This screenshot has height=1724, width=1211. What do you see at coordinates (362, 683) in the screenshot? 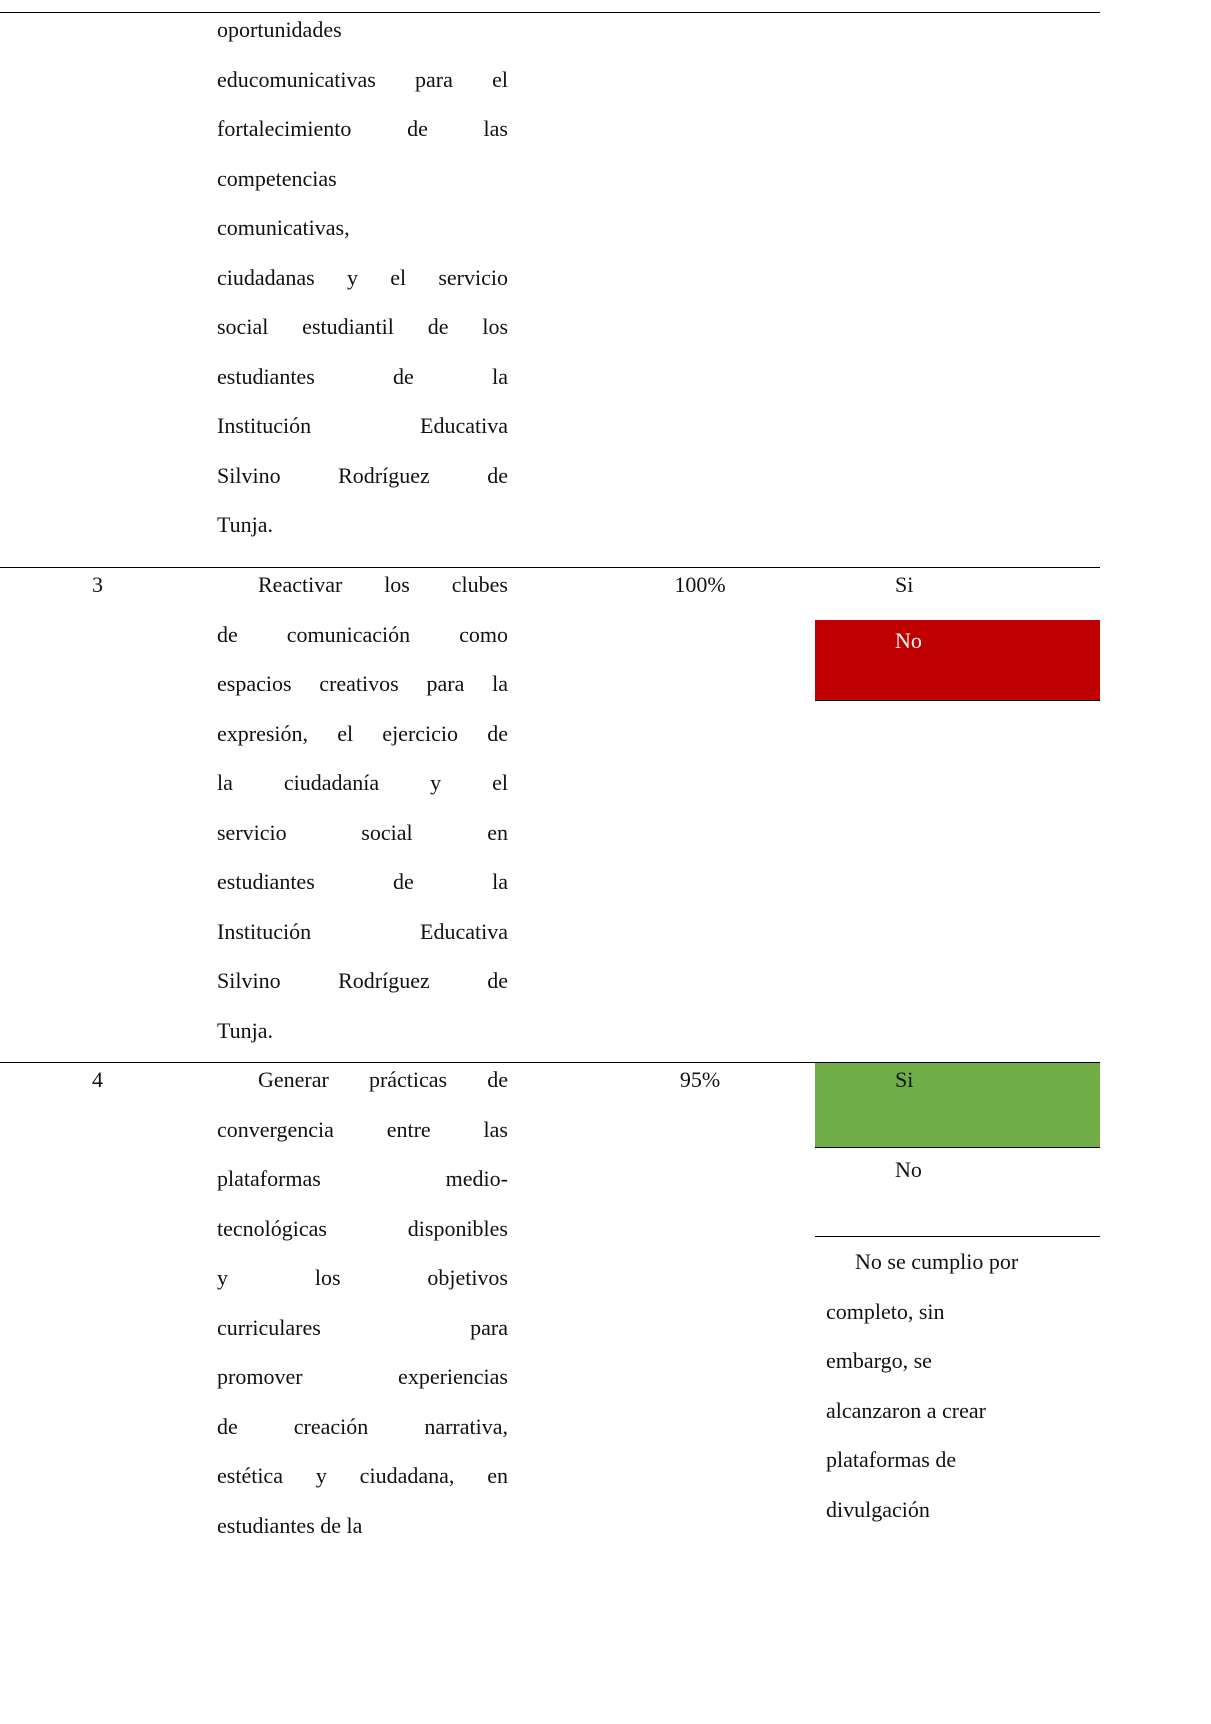
I see `text-line: espacios creativos para la` at bounding box center [362, 683].